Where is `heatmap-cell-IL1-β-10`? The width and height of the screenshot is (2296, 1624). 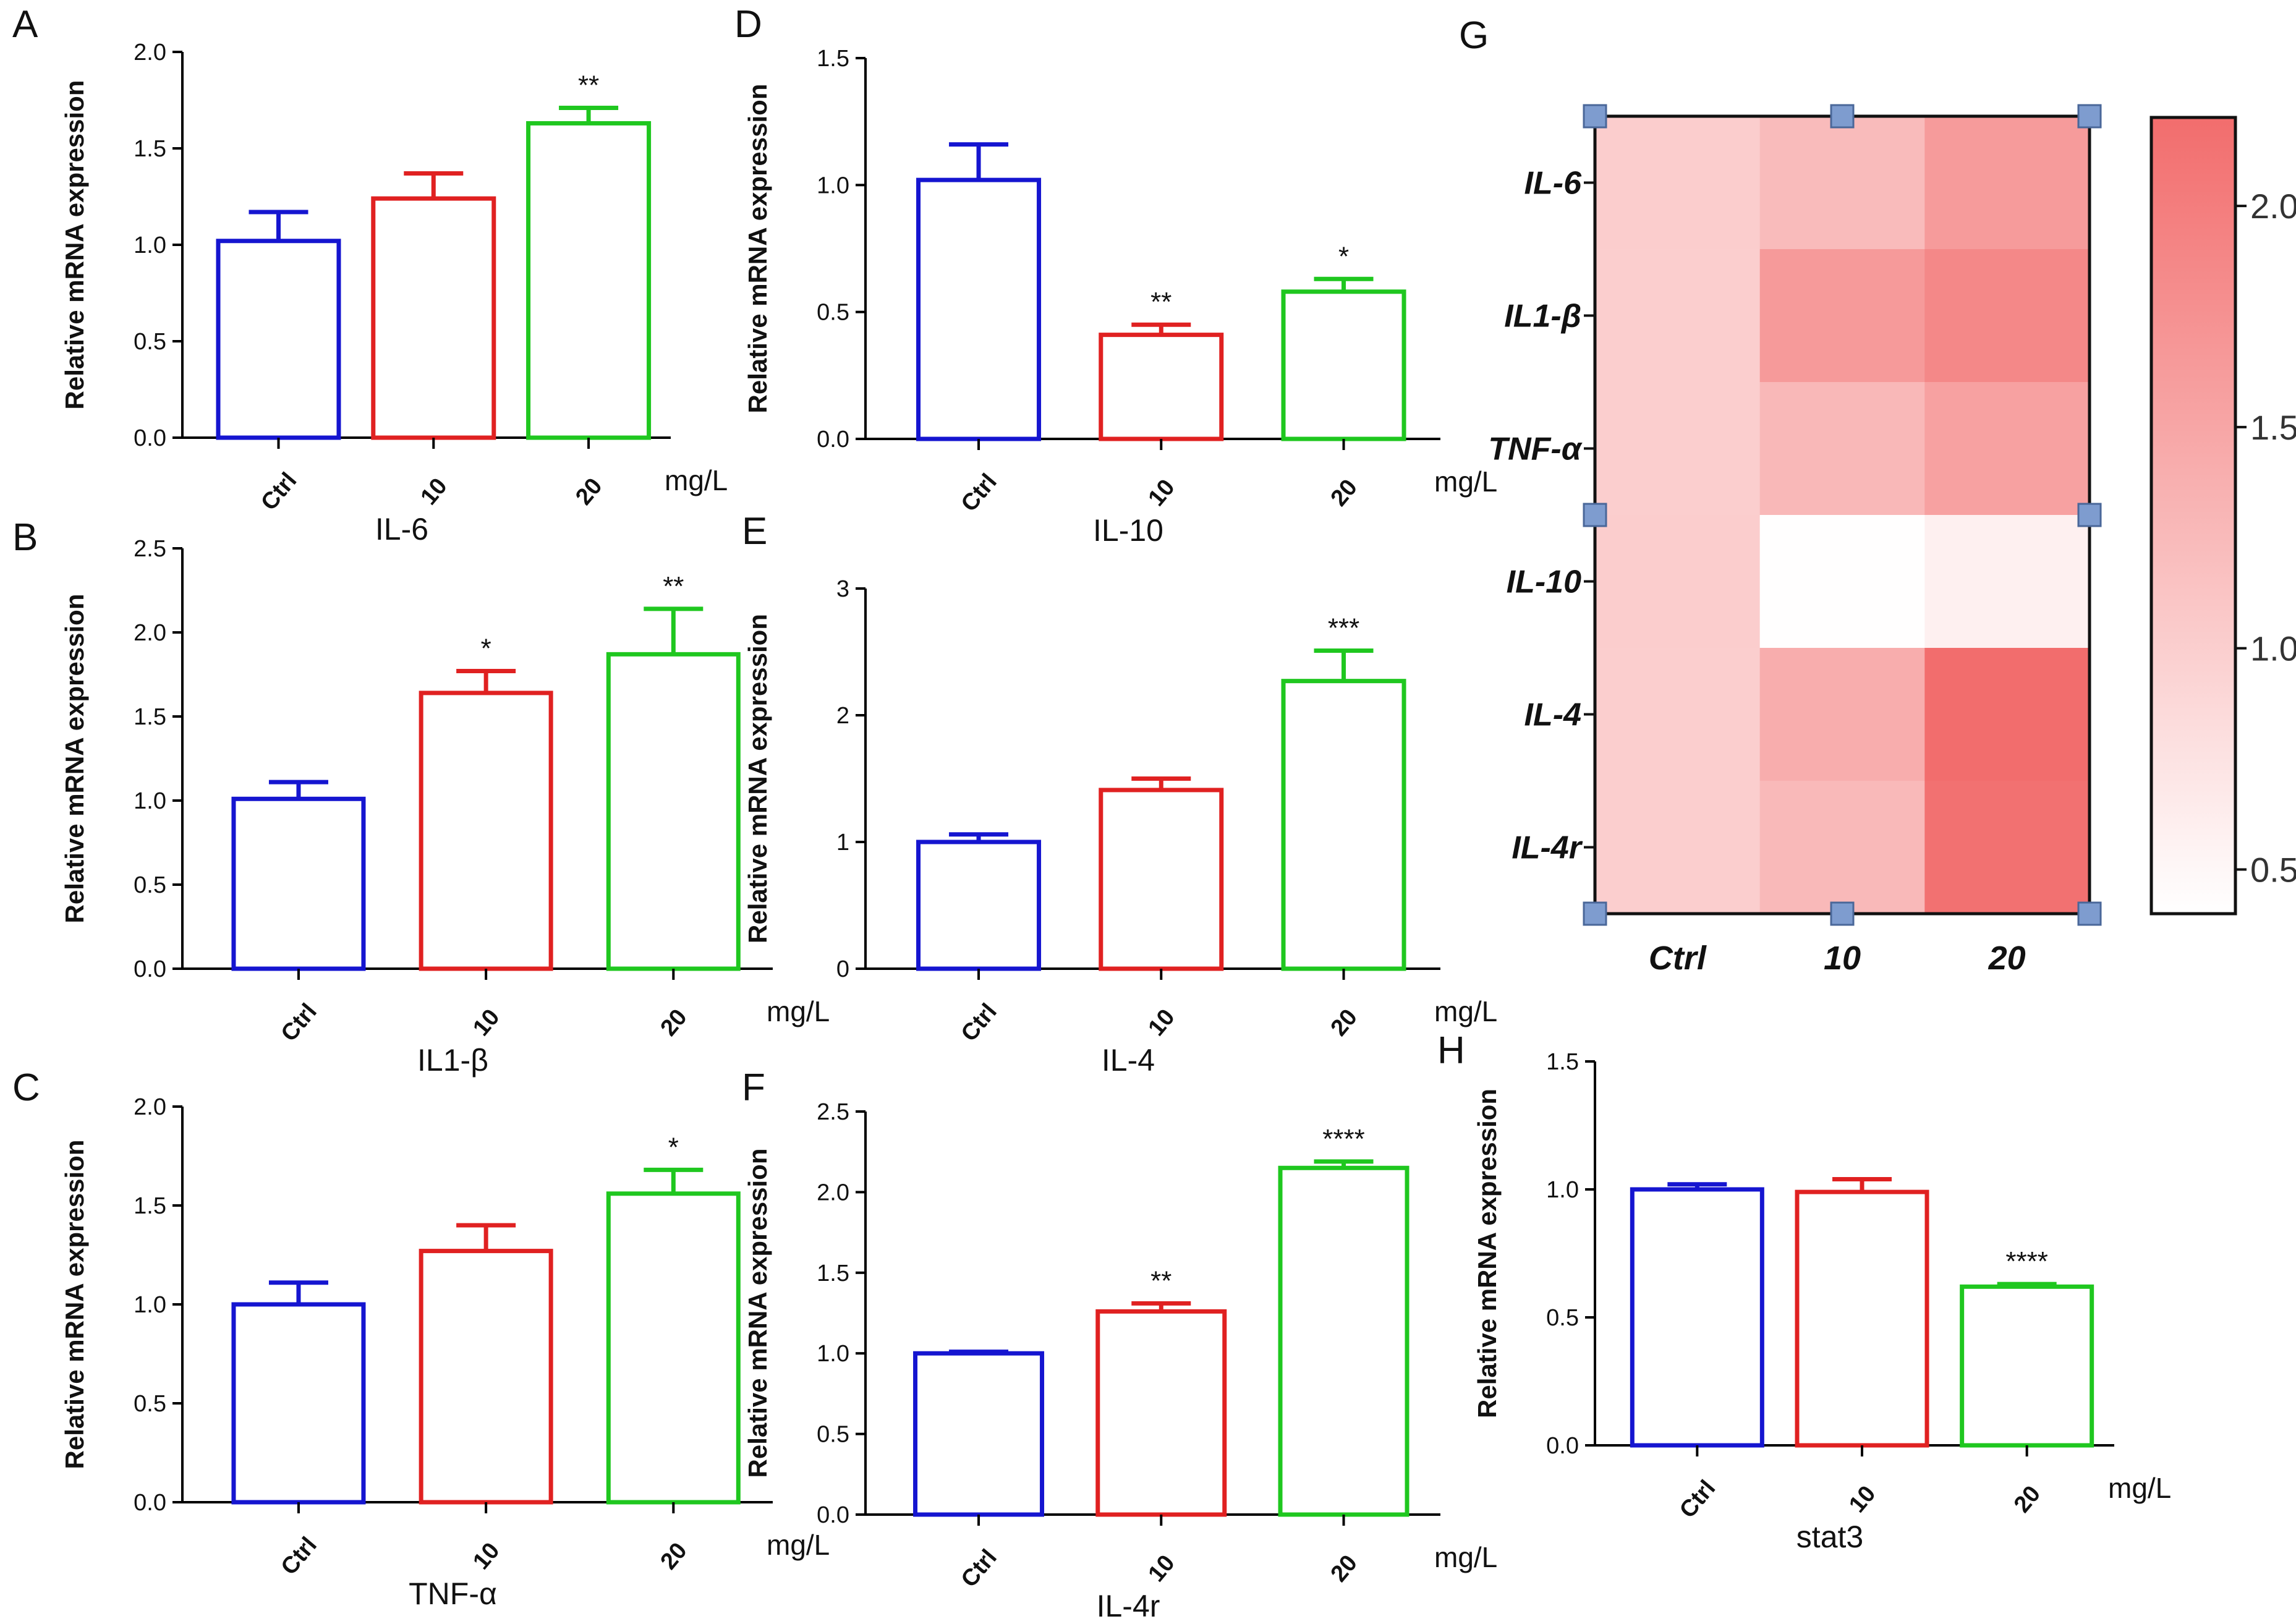
heatmap-cell-IL1-β-10 is located at coordinates (1842, 316).